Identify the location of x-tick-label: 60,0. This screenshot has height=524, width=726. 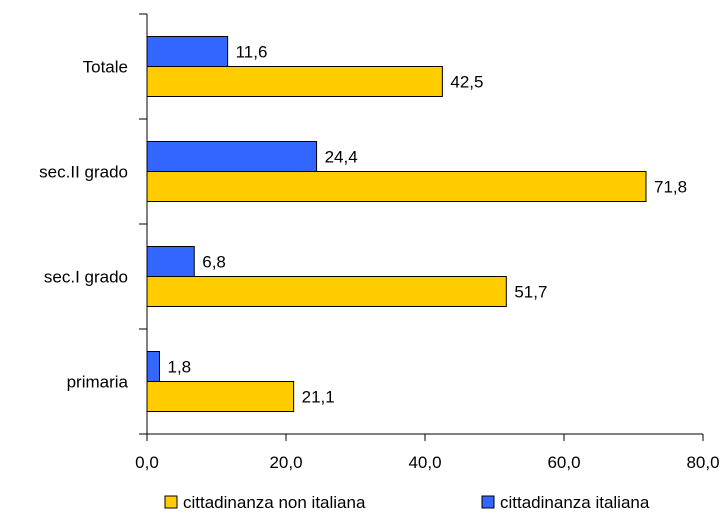
(563, 462).